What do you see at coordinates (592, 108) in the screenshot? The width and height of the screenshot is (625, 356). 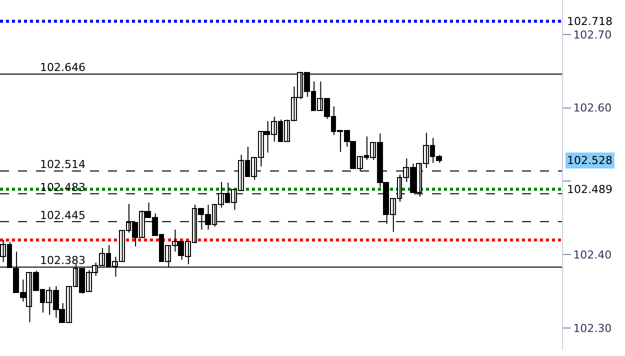 I see `y-tick-label: 102.60` at bounding box center [592, 108].